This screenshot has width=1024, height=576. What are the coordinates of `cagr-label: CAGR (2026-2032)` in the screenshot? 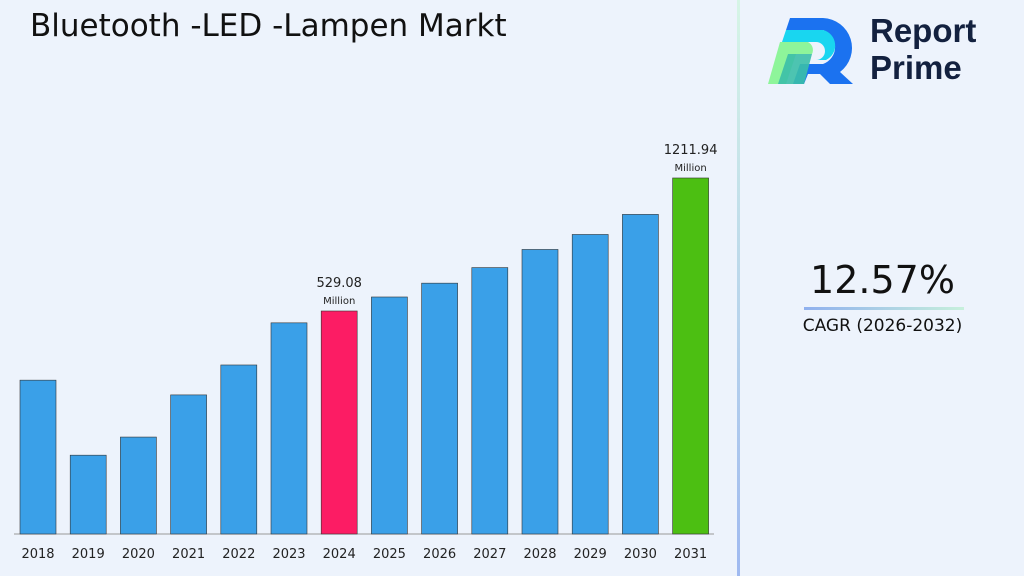 It's located at (882, 326).